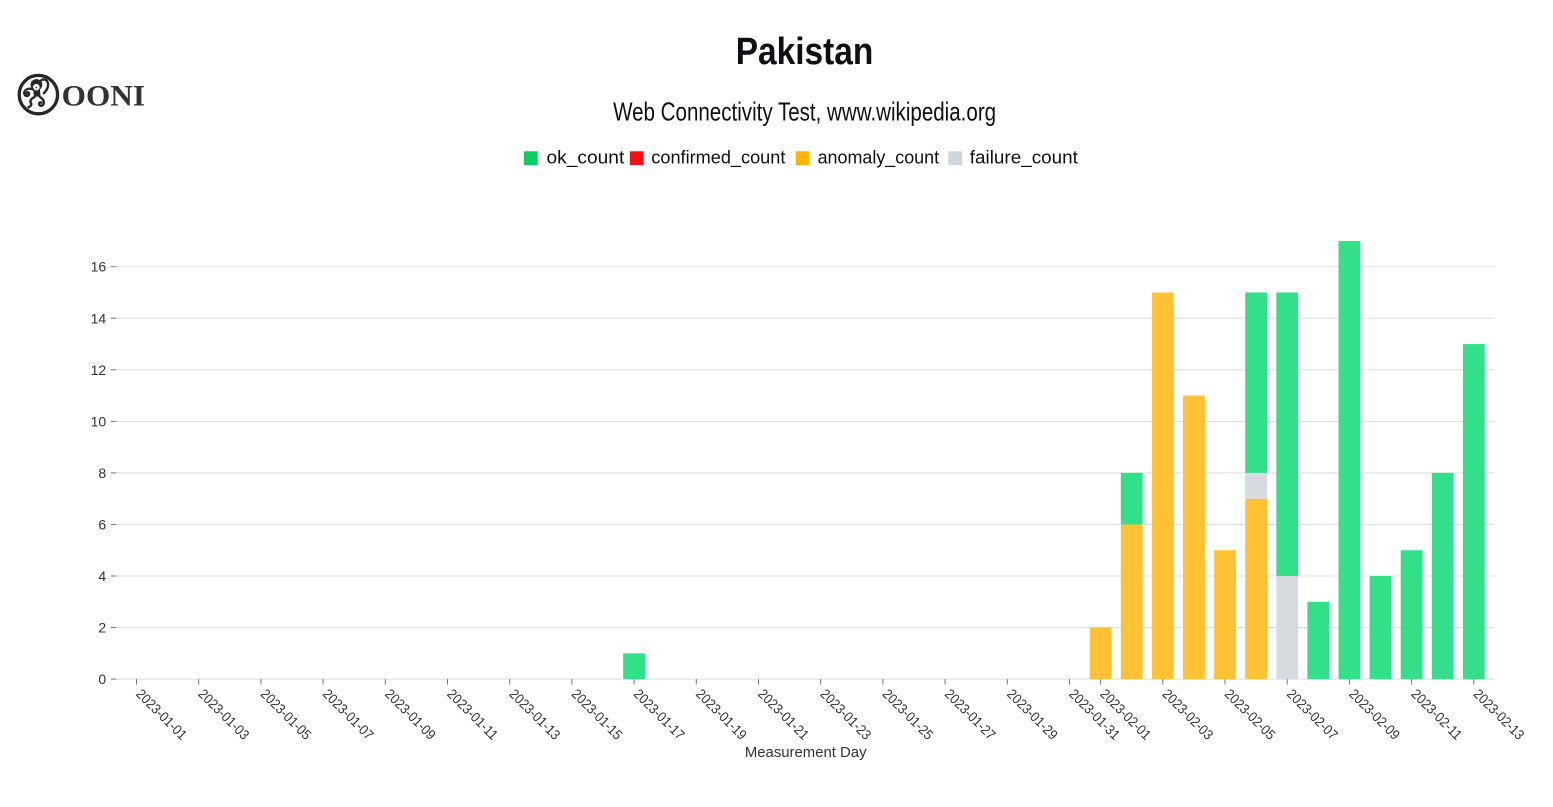  I want to click on svg-text: ok_count, so click(586, 157).